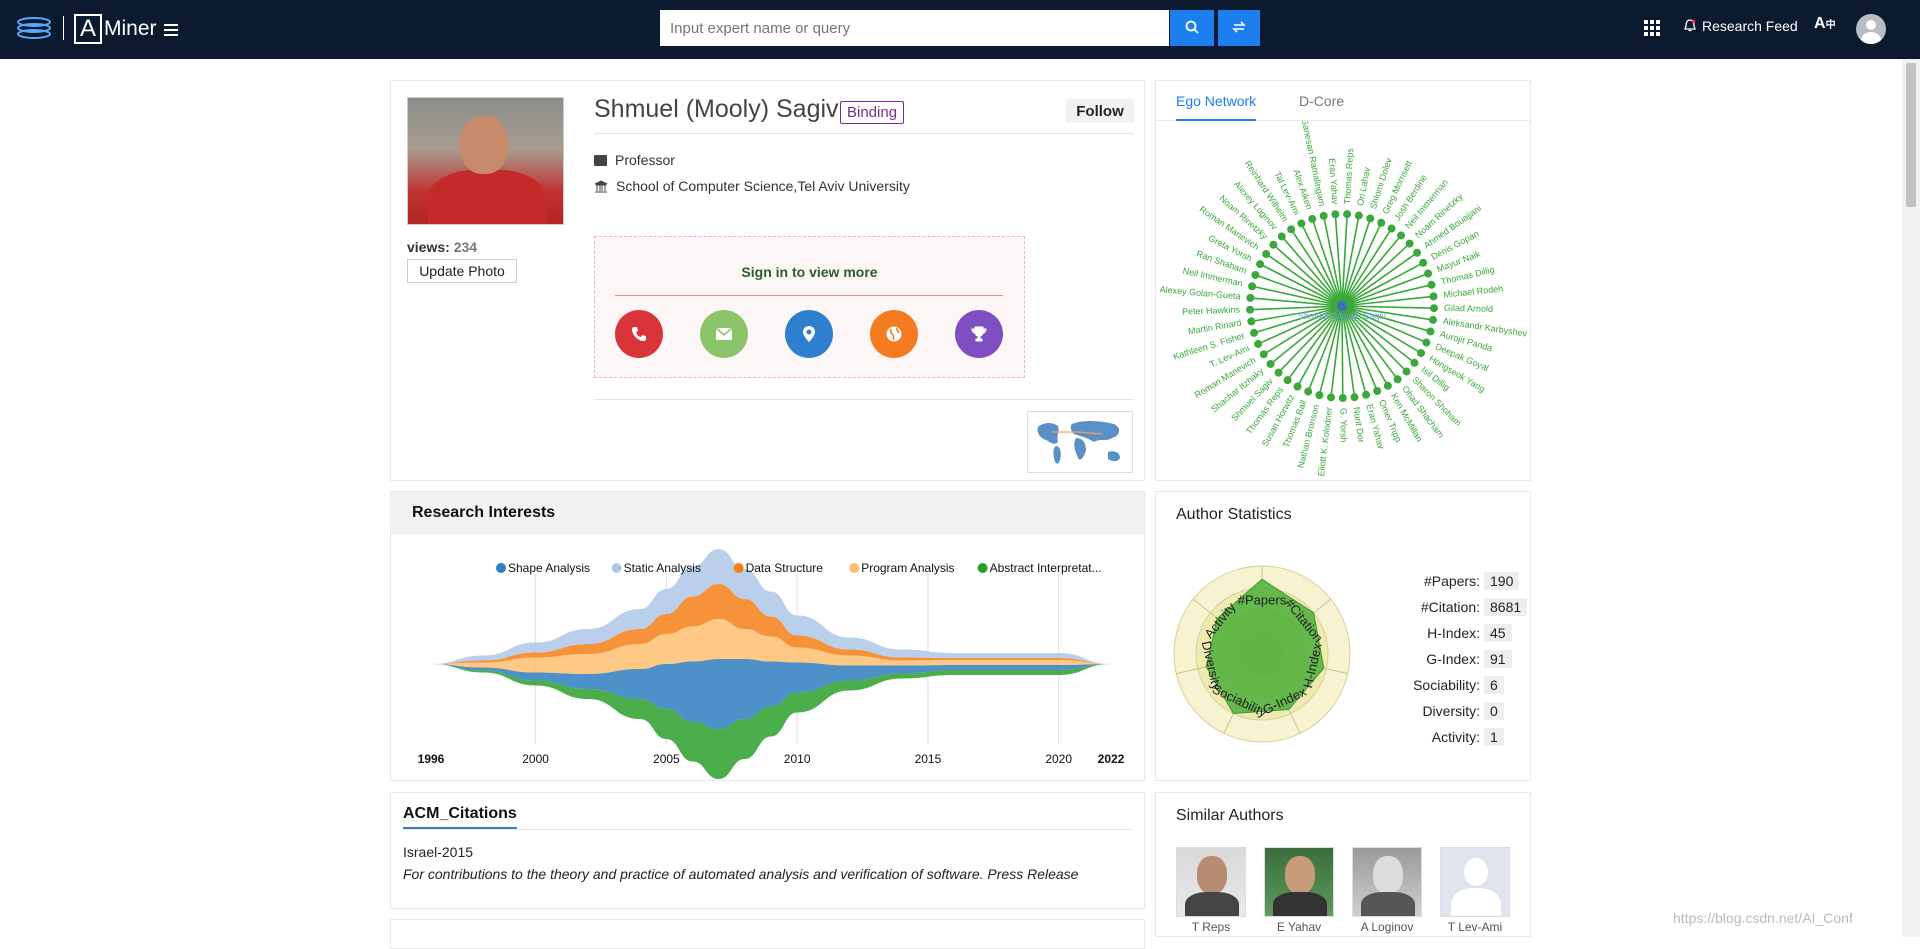 This screenshot has height=949, width=1920. What do you see at coordinates (872, 112) in the screenshot?
I see `binding-button: Binding` at bounding box center [872, 112].